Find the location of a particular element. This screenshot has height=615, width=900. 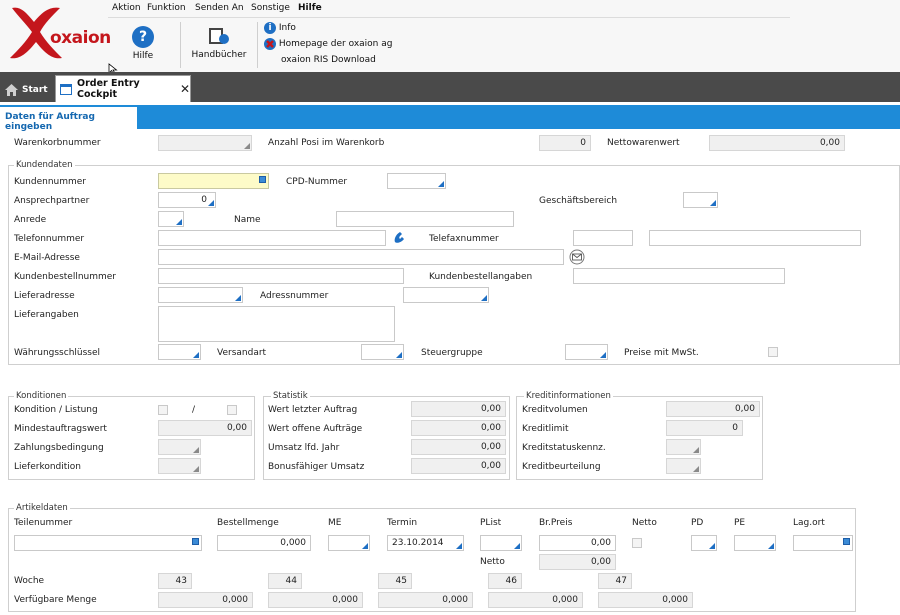

lieferadresse-field is located at coordinates (200, 295).